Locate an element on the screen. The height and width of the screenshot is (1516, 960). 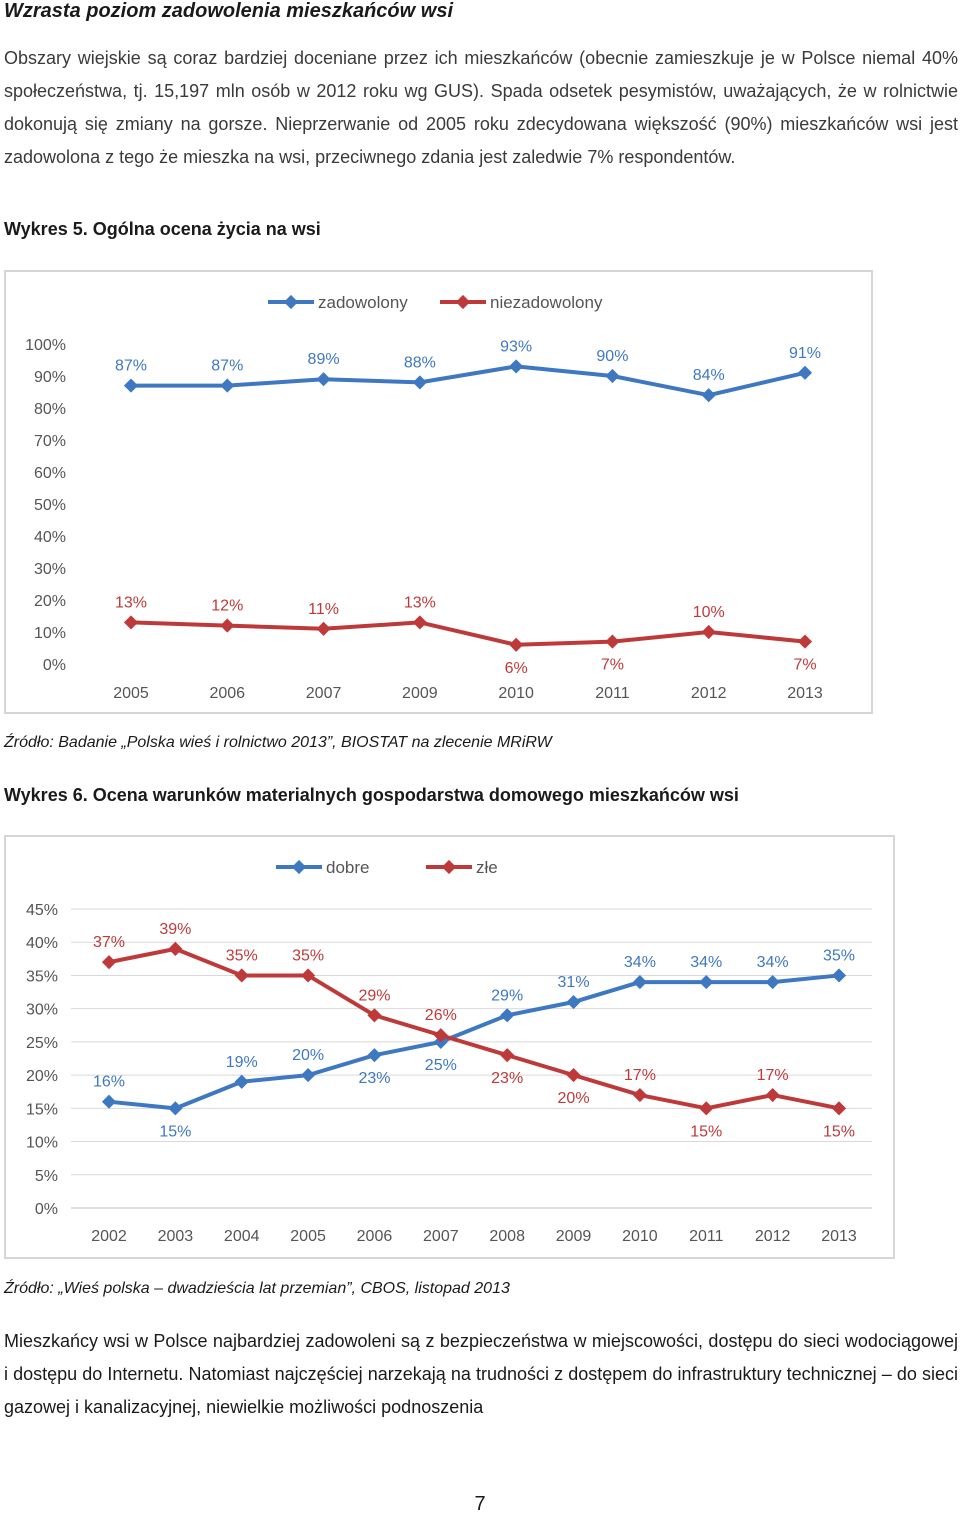
data-label-zadowolony: 90% is located at coordinates (612, 356).